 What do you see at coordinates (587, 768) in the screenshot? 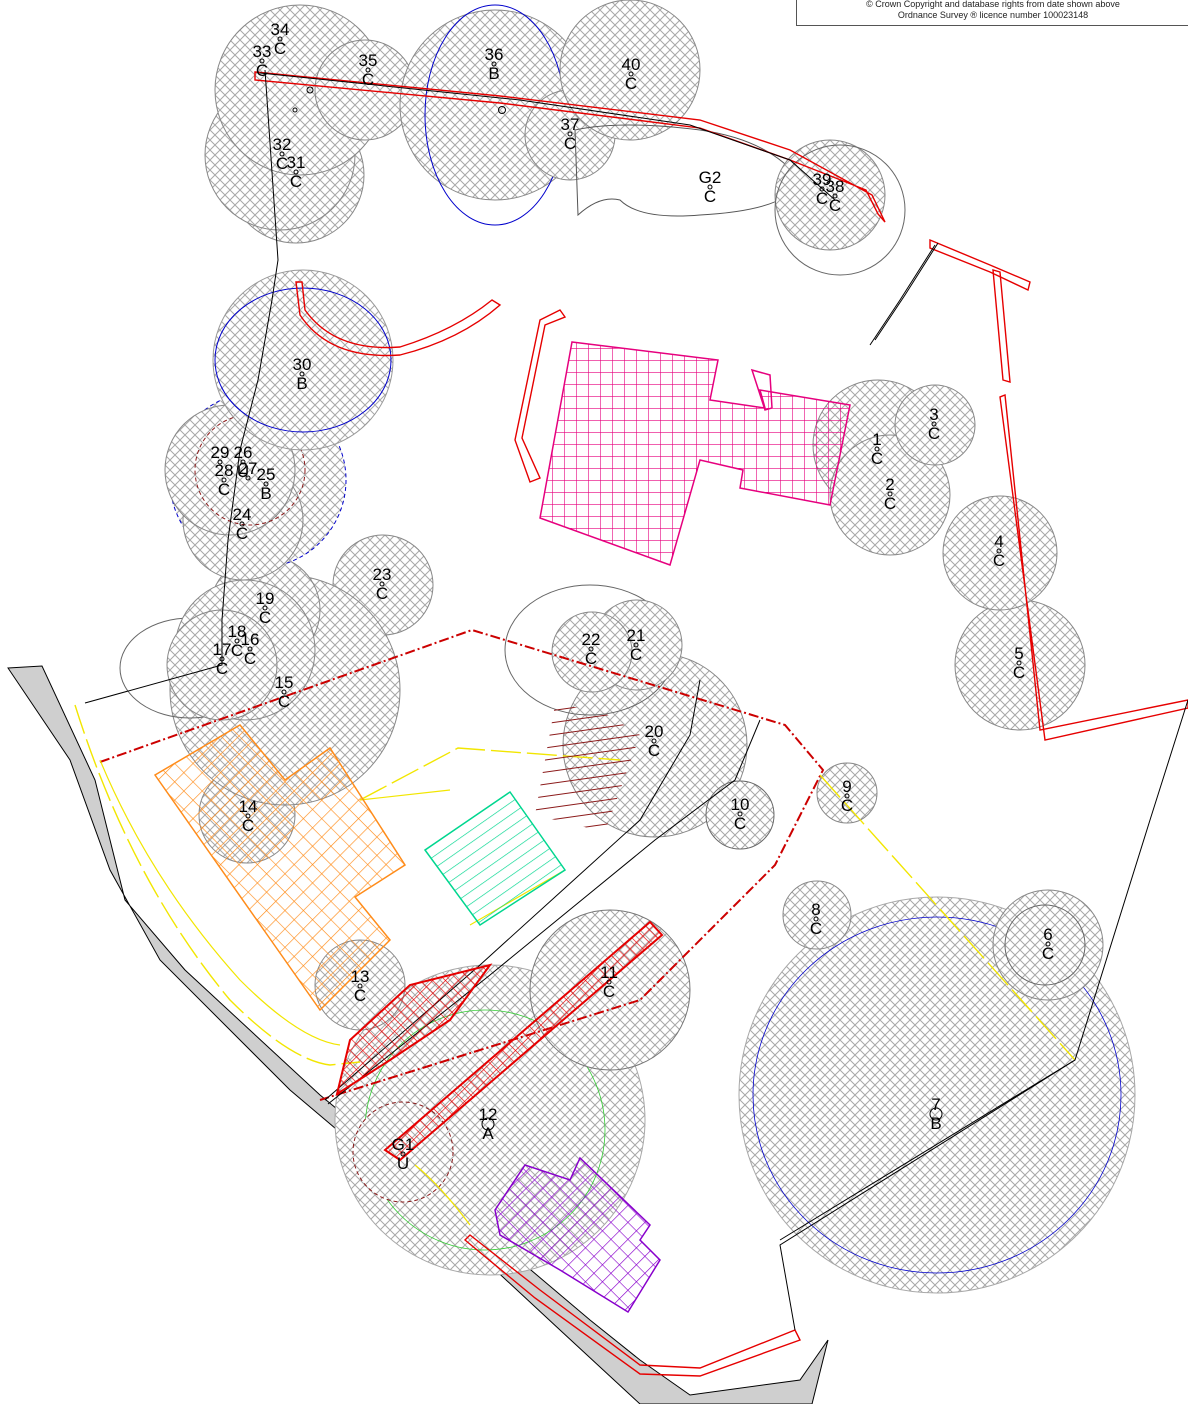
I see `maroon-area` at bounding box center [587, 768].